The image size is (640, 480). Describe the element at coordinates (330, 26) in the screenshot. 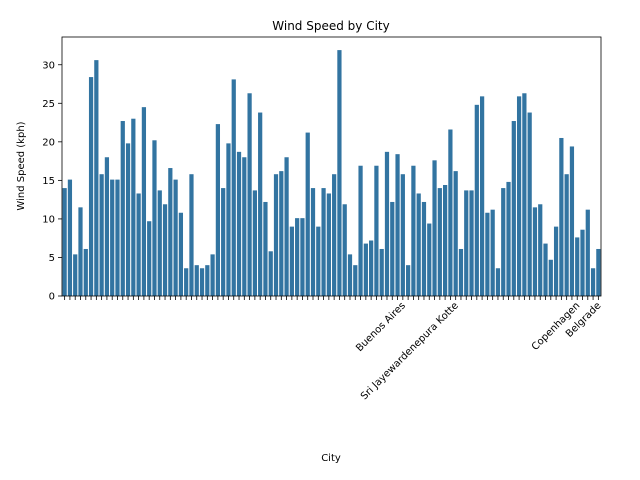

I see `chart-title: Wind Speed by City` at that location.